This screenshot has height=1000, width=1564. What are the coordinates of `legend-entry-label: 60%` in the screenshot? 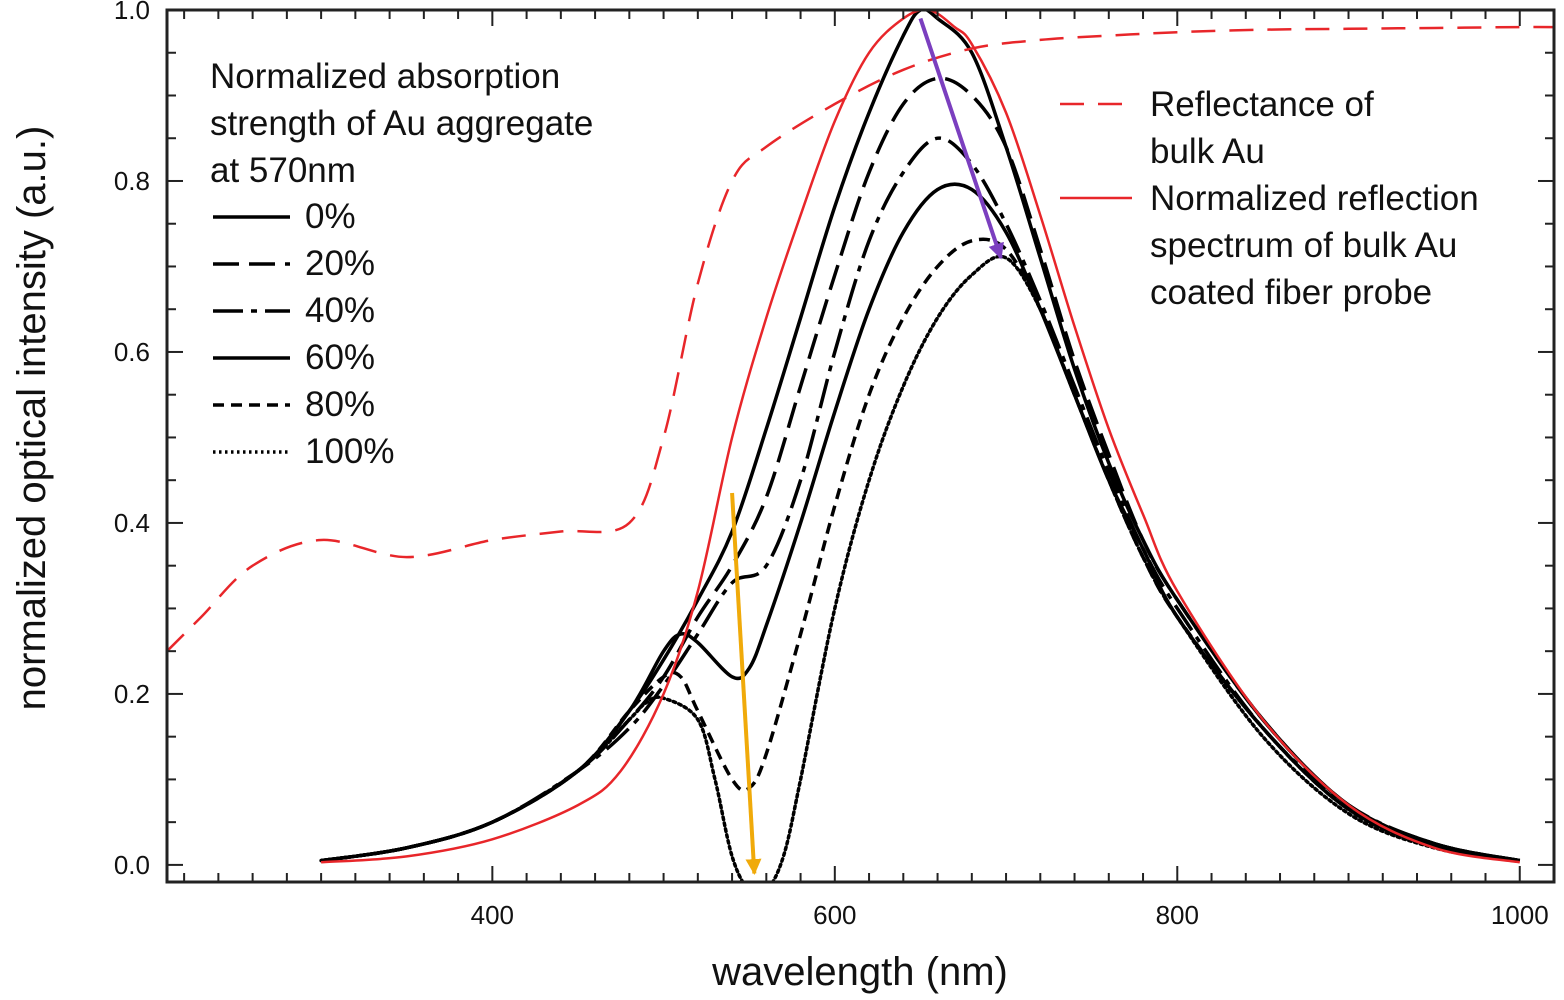 It's located at (340, 357).